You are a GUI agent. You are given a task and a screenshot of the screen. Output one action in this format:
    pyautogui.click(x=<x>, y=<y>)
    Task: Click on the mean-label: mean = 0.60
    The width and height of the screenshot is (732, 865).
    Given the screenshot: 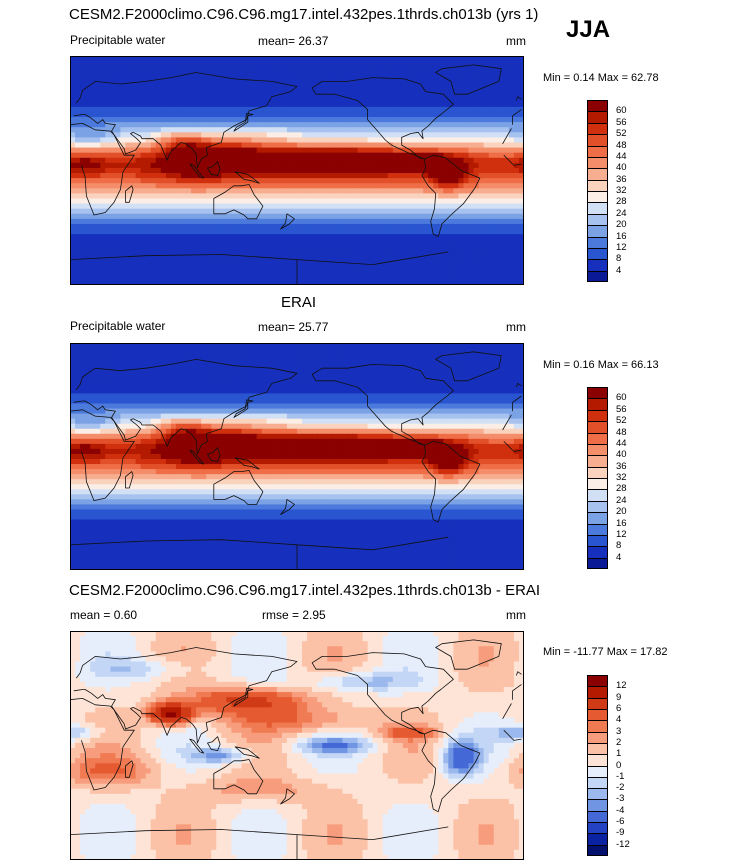 What is the action you would take?
    pyautogui.click(x=104, y=615)
    